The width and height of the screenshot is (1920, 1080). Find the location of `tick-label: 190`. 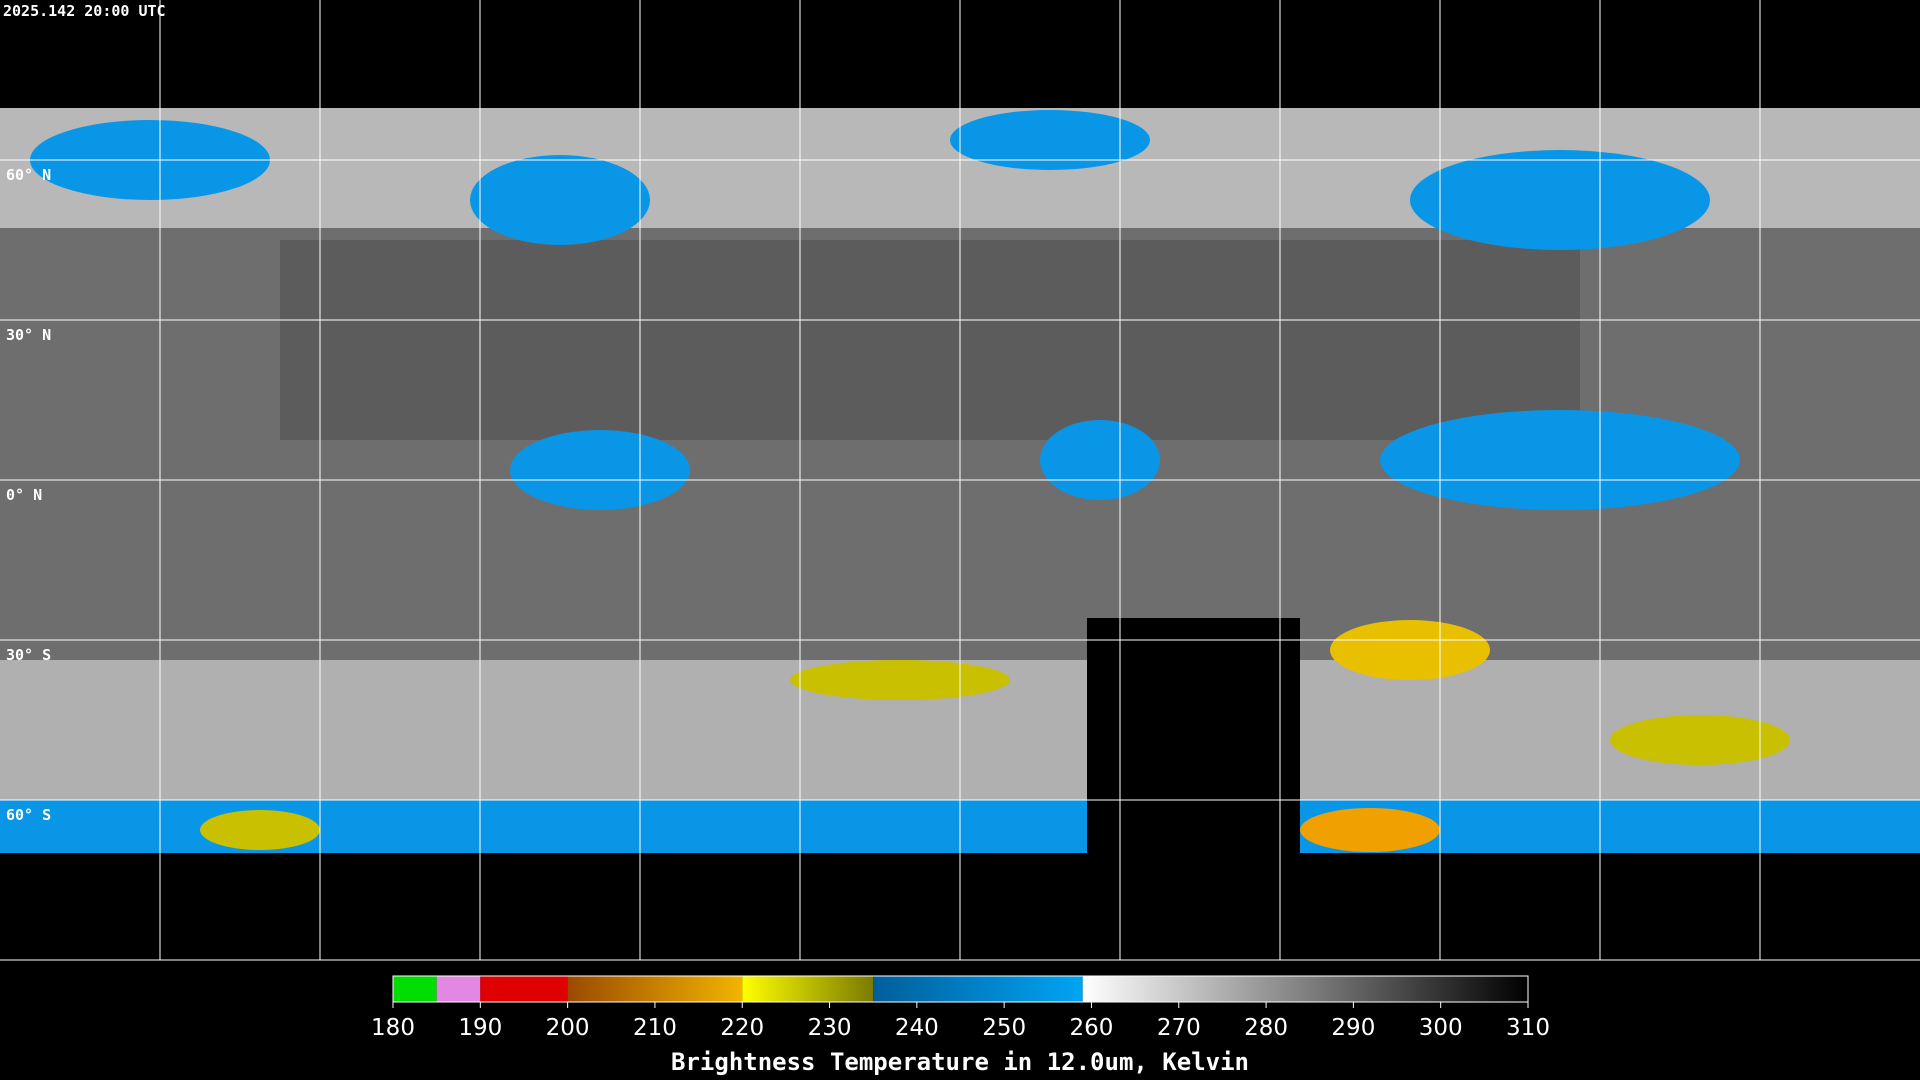

tick-label: 190 is located at coordinates (480, 1028).